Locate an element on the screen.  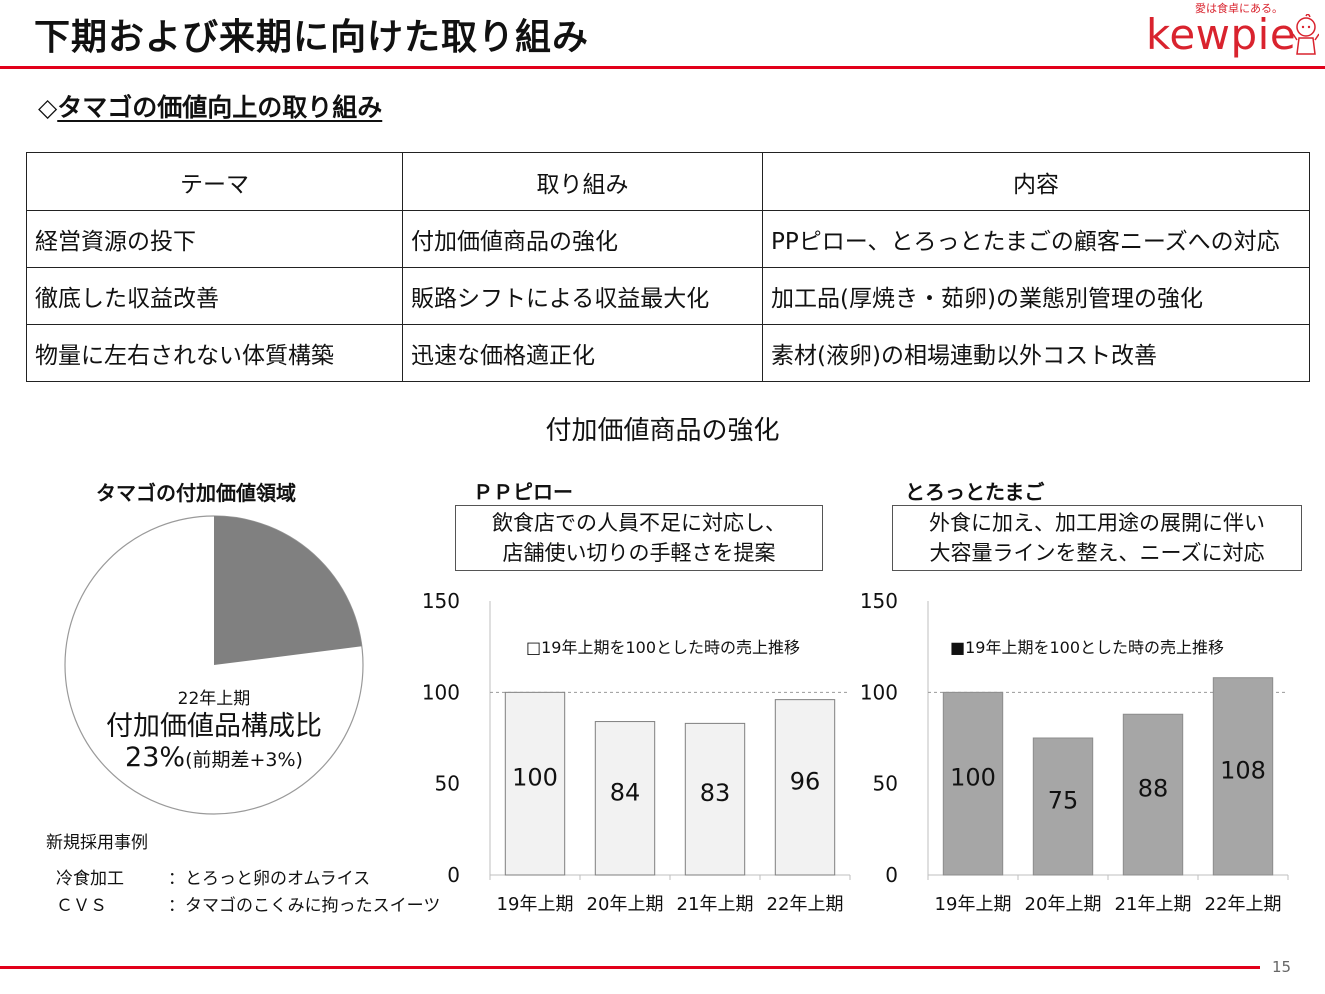
table-cell: 販路シフトによる収益最大化 is located at coordinates (582, 296).